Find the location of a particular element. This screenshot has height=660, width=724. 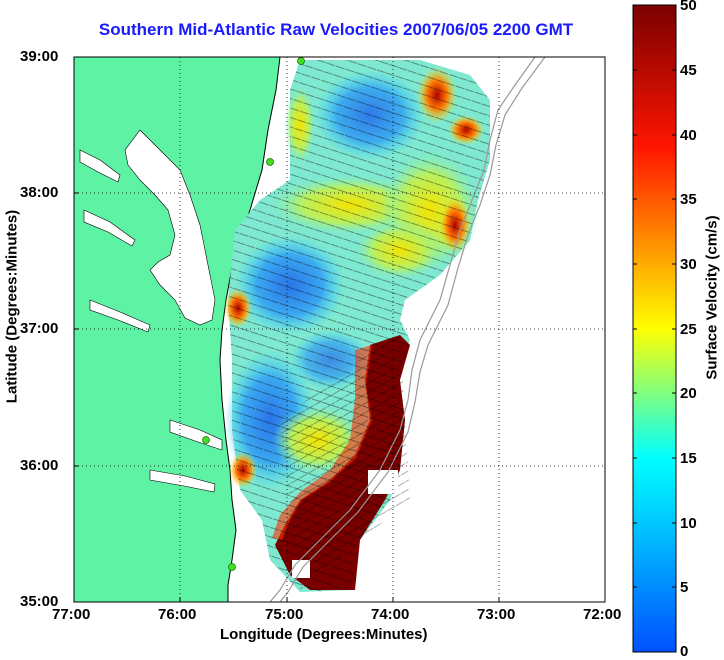

colorbar-tick-label: 35 is located at coordinates (688, 199).